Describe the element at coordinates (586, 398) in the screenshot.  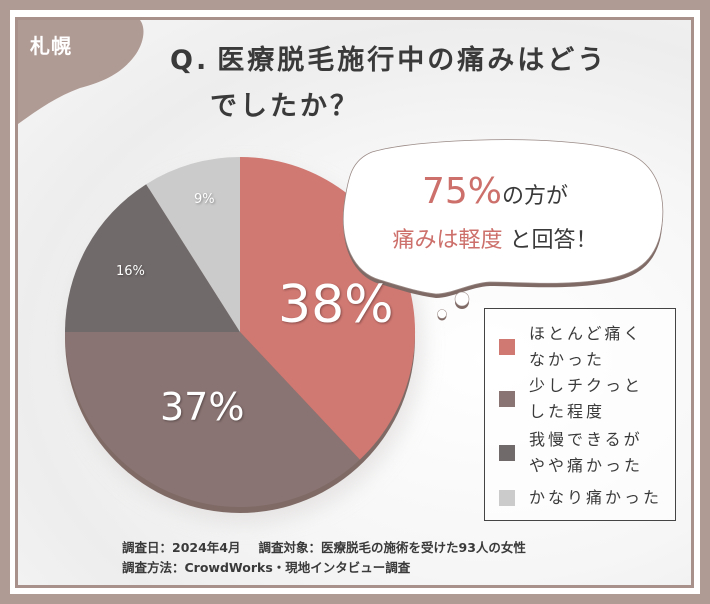
I see `legend-label: 少しチクっと した程度` at that location.